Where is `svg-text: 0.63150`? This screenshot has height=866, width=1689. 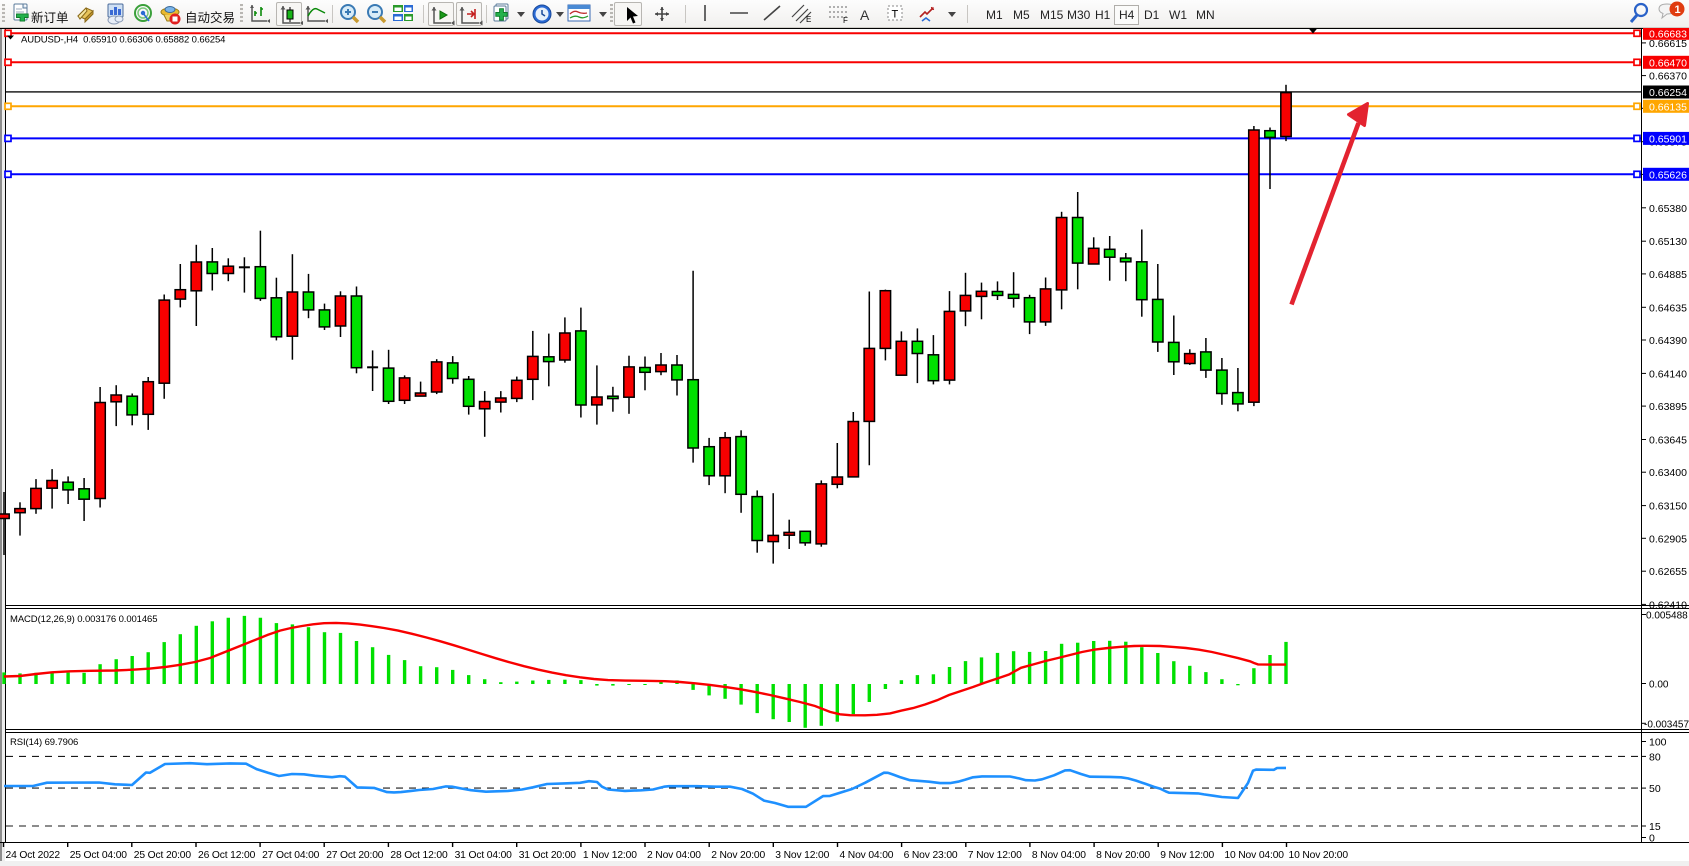 svg-text: 0.63150 is located at coordinates (1668, 507).